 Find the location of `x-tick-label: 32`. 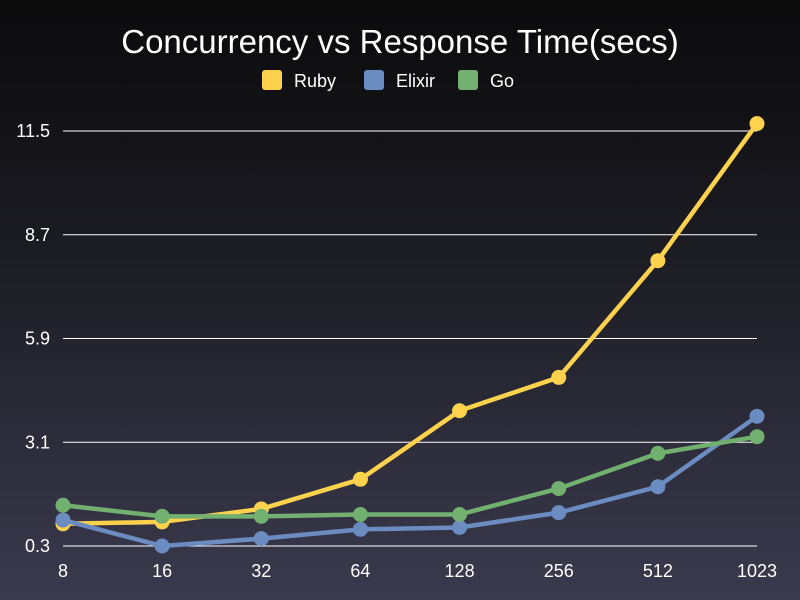

x-tick-label: 32 is located at coordinates (261, 571).